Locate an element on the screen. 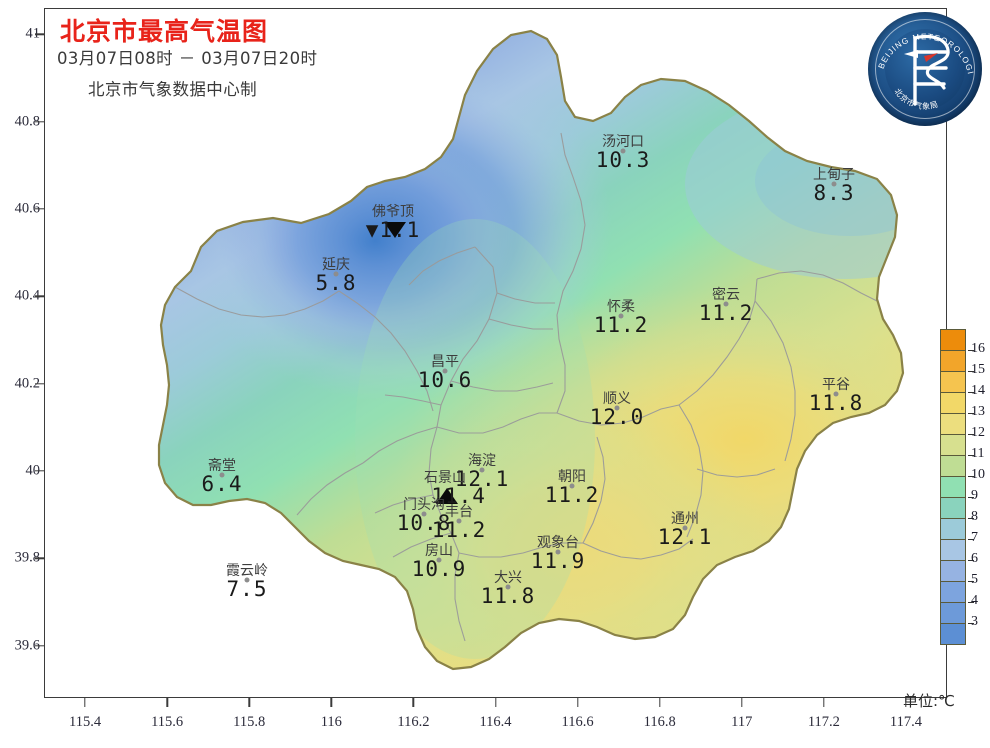 The image size is (990, 748). colorbar-tick-label: 15 is located at coordinates (978, 369).